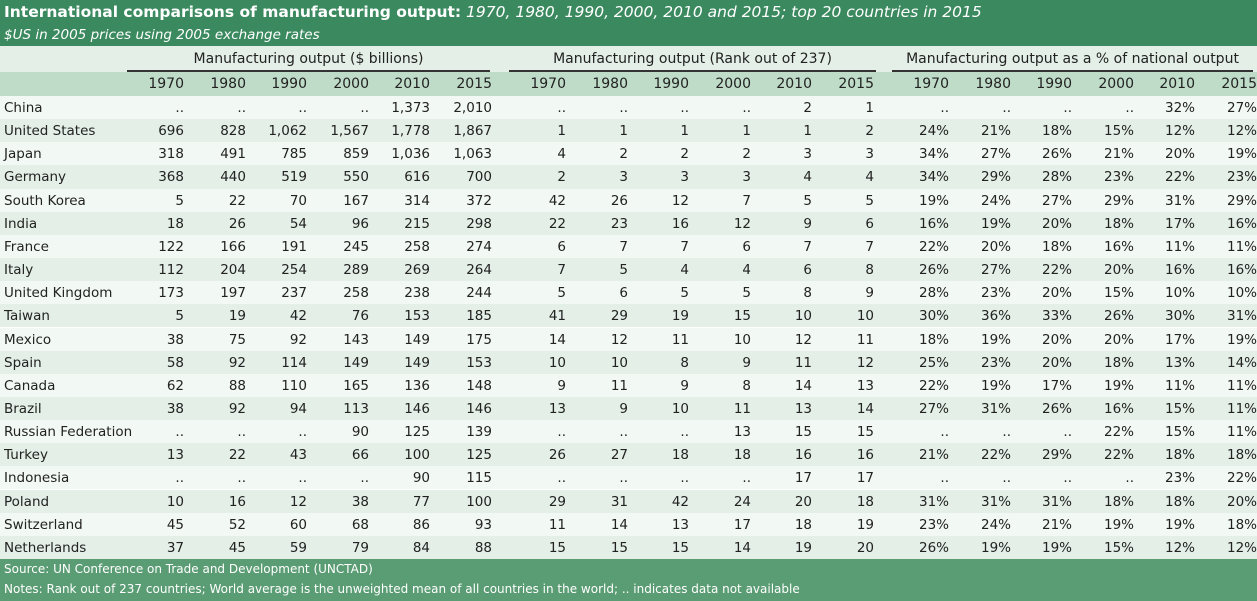 This screenshot has width=1257, height=601. Describe the element at coordinates (360, 547) in the screenshot. I see `cell-output: 79` at that location.